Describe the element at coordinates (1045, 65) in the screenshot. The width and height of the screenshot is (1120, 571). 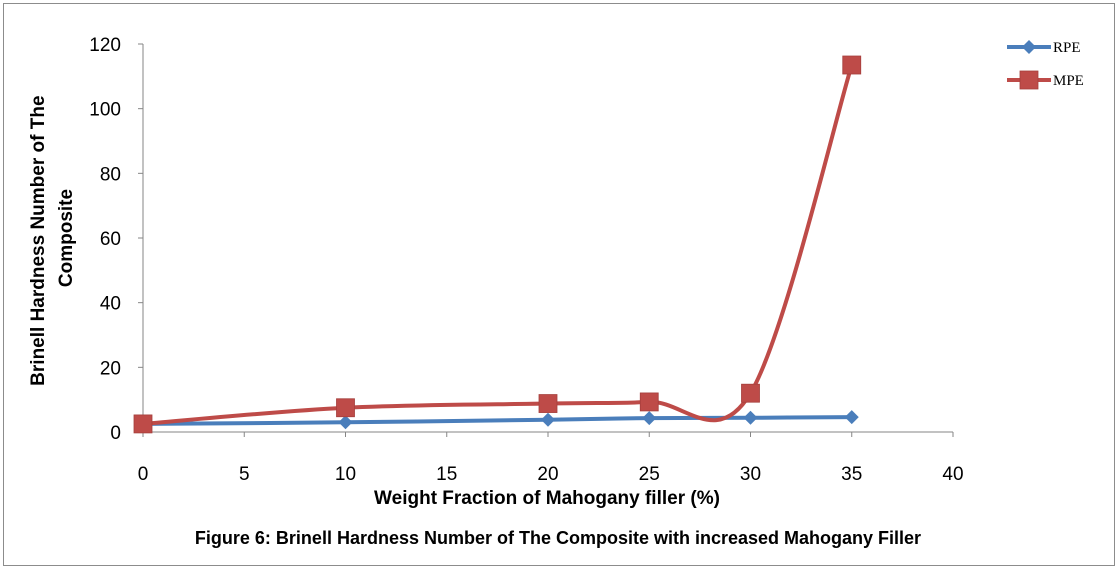
I see `legend: RPE MPE` at that location.